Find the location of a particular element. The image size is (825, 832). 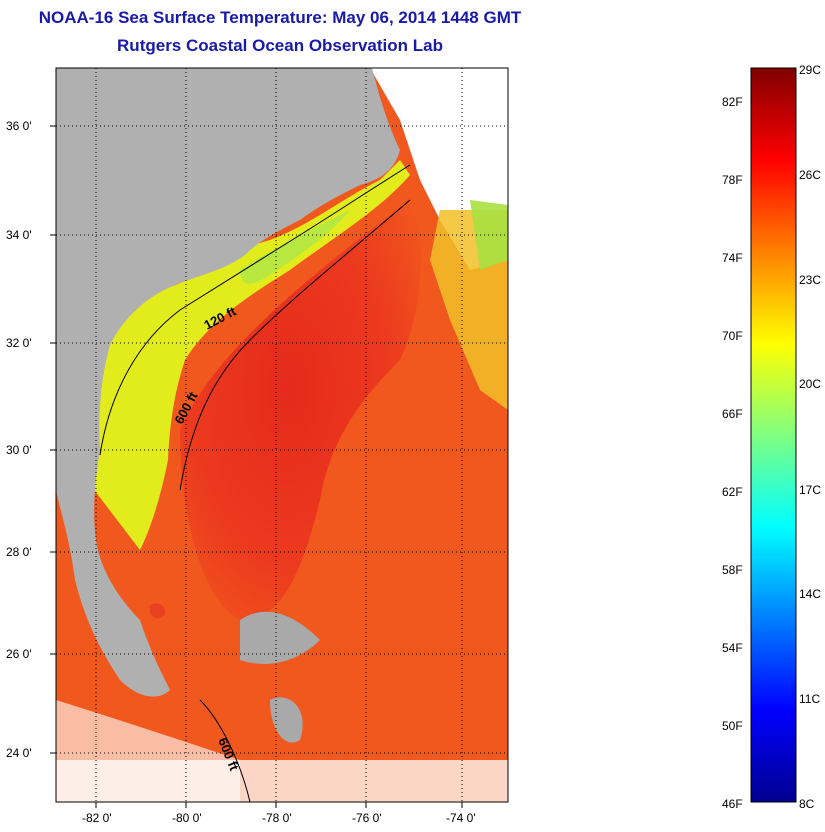

lon-label: -78 0' is located at coordinates (277, 818).